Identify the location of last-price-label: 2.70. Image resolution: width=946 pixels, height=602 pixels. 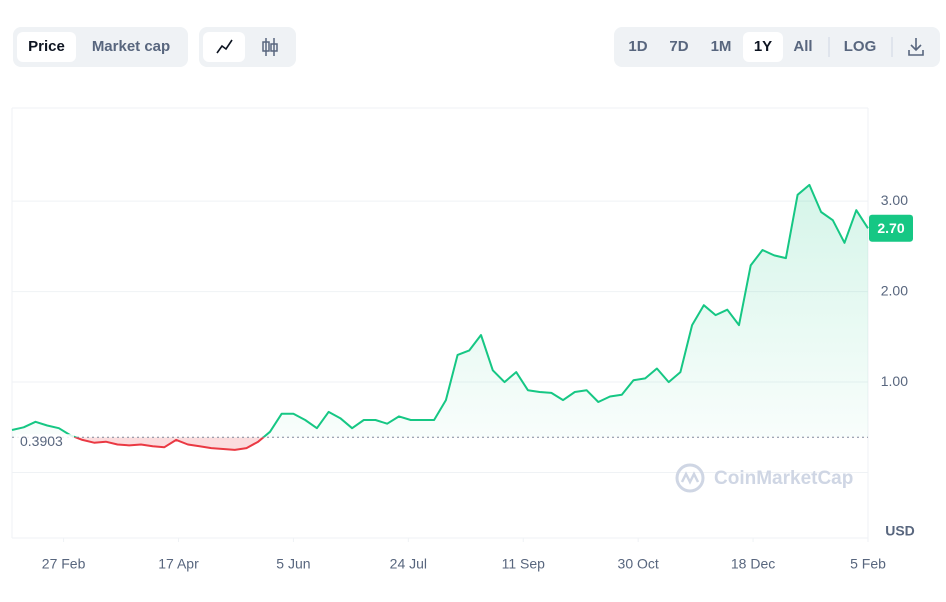
(890, 228).